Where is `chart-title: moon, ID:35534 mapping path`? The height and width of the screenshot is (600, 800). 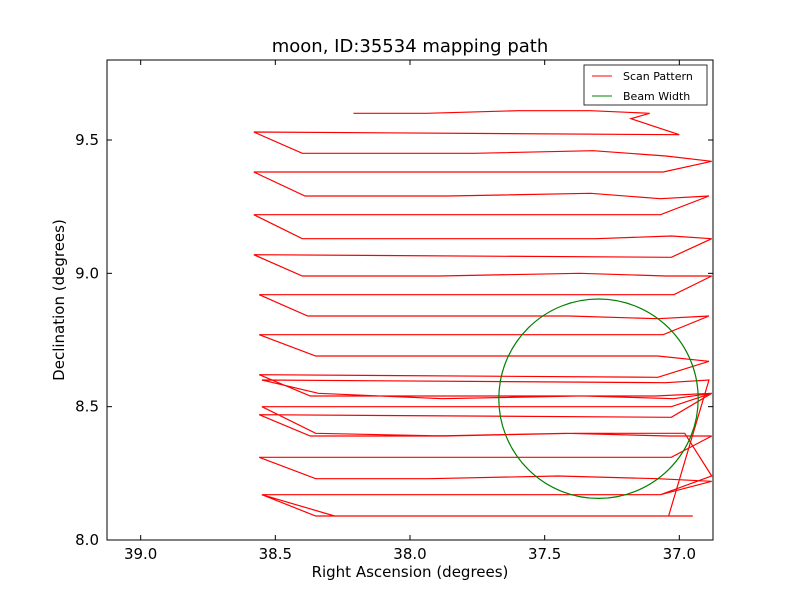 chart-title: moon, ID:35534 mapping path is located at coordinates (410, 46).